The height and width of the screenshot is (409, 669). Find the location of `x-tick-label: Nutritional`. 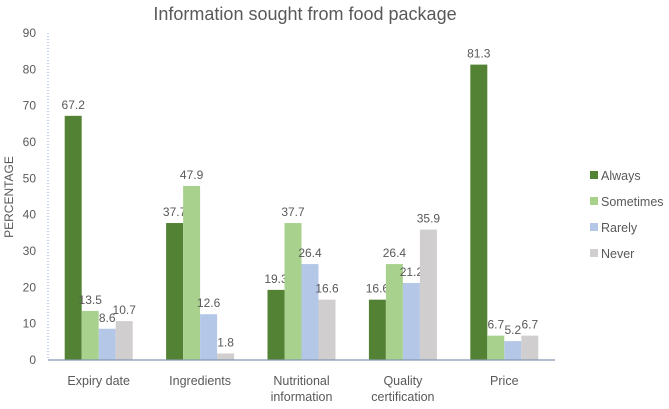

x-tick-label: Nutritional is located at coordinates (301, 381).